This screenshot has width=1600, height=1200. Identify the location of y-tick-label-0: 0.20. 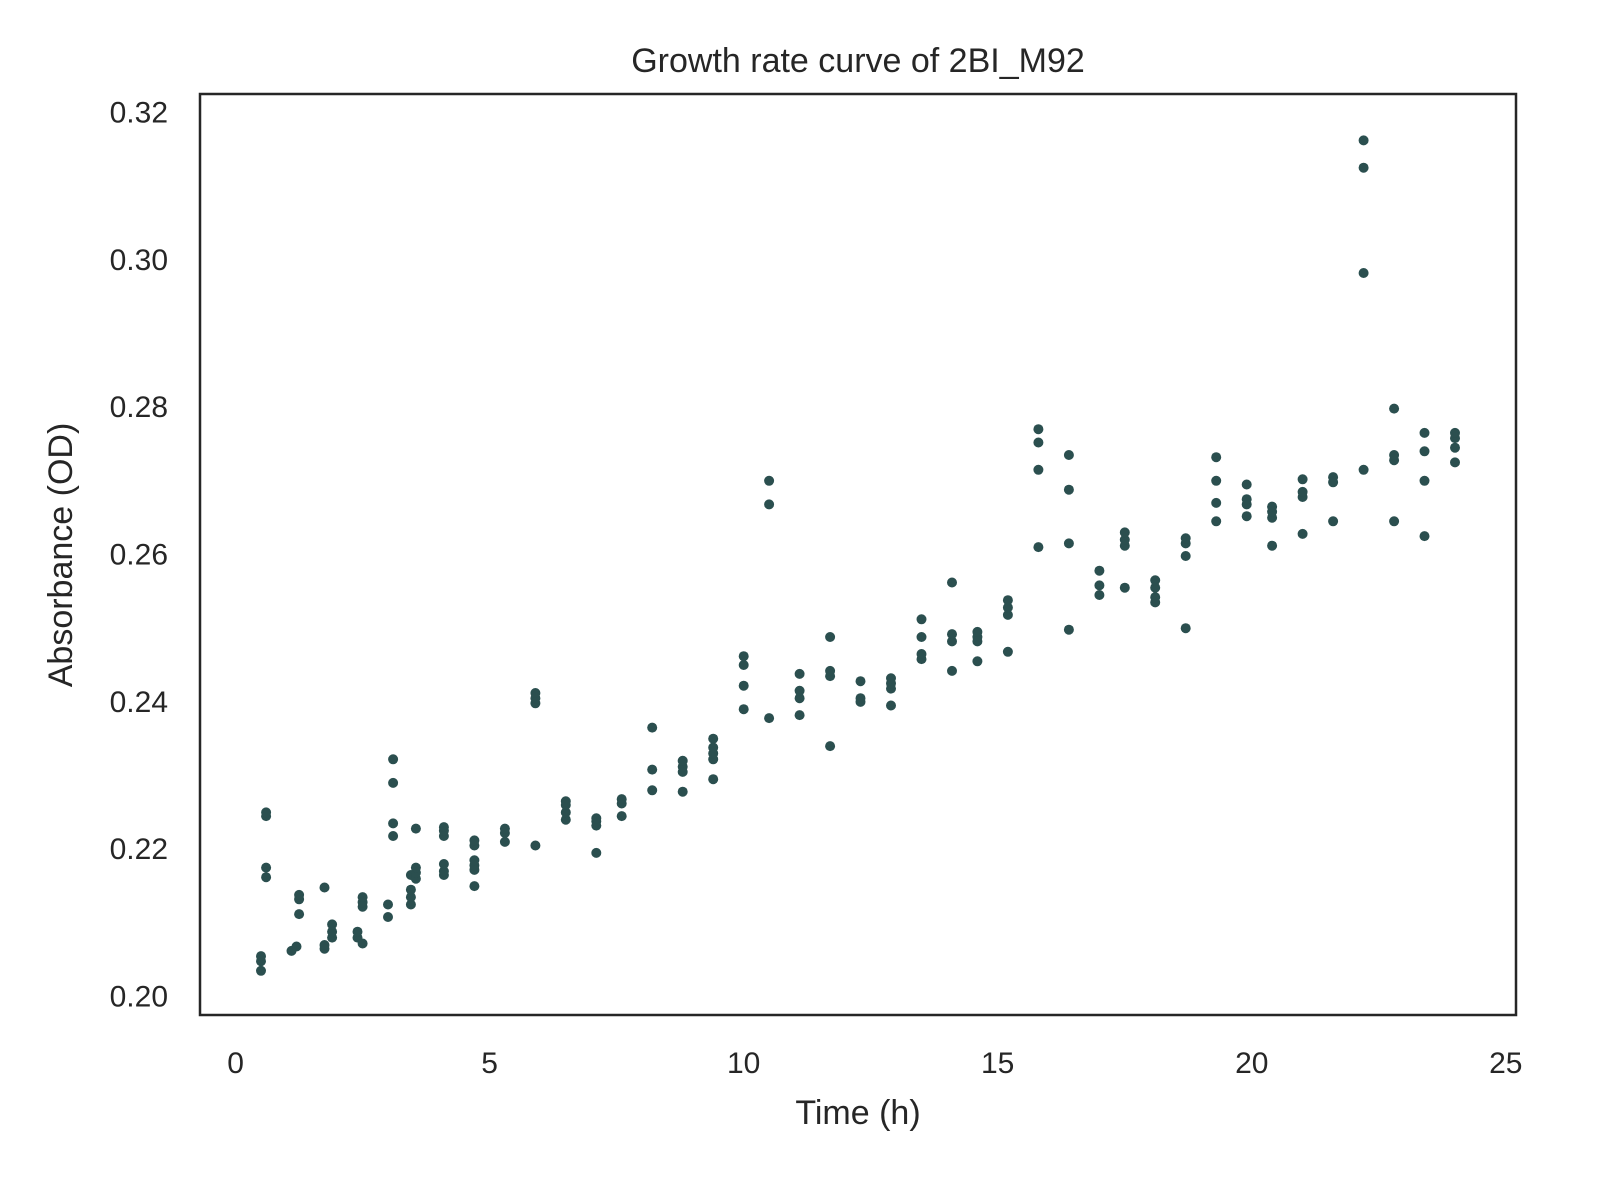
(139, 997).